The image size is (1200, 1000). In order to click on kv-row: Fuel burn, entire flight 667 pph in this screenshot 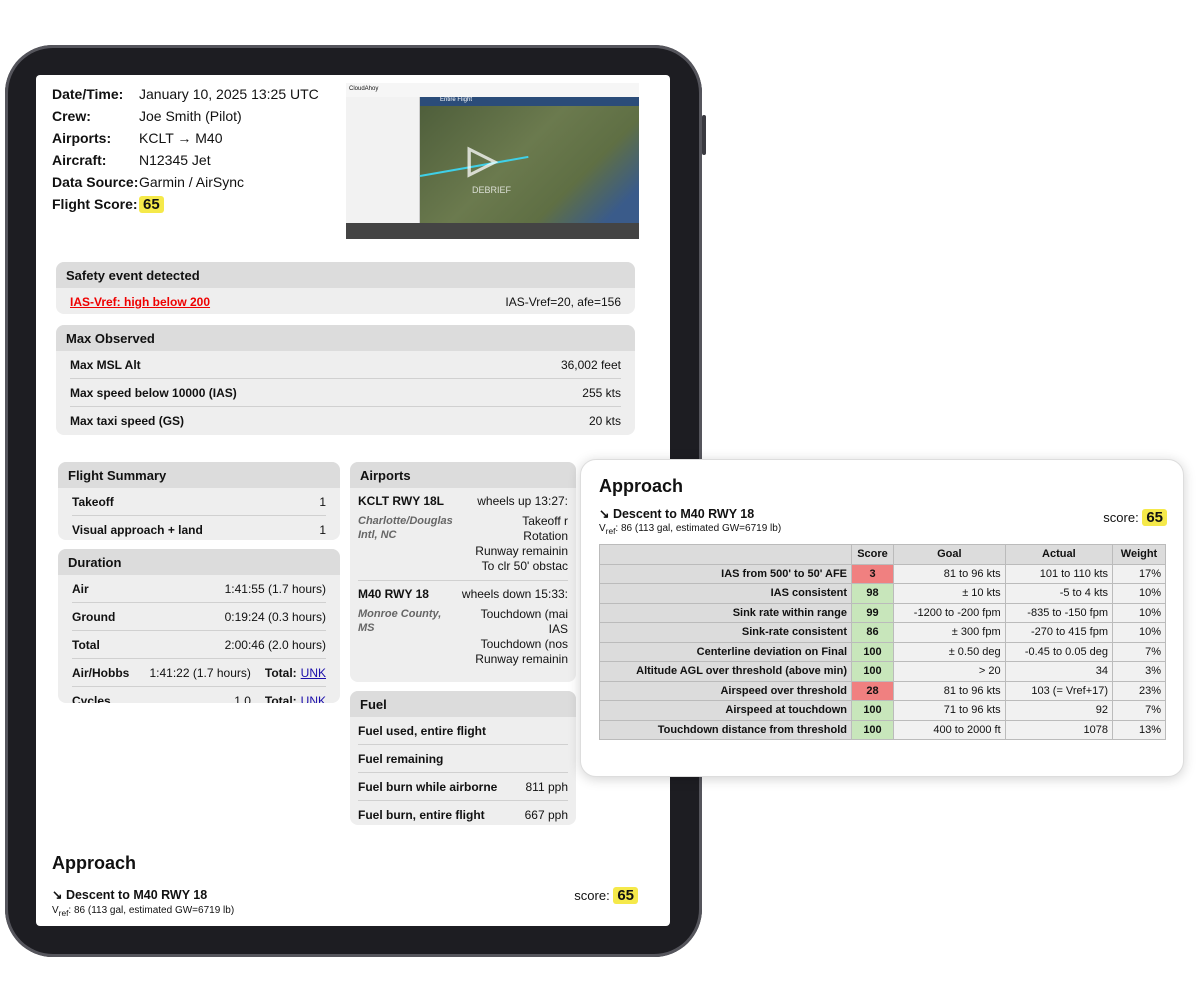, I will do `click(463, 813)`.